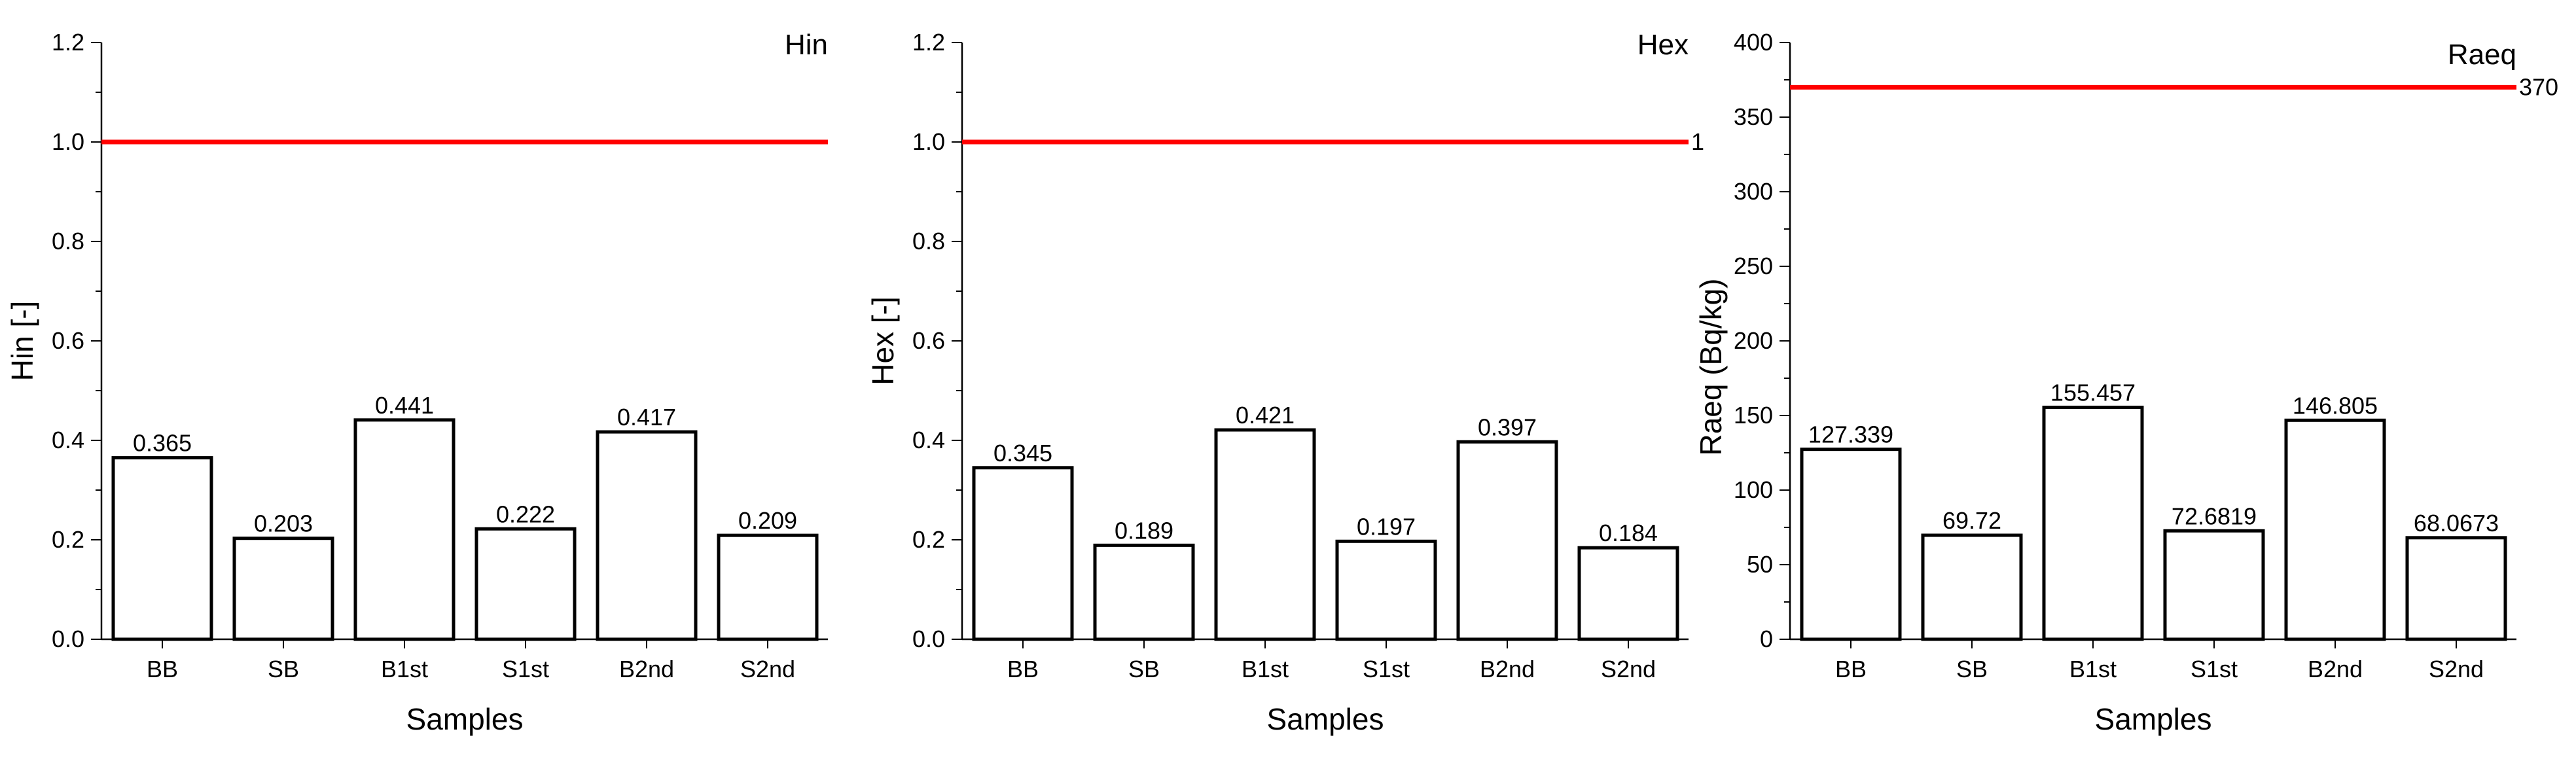 The width and height of the screenshot is (2576, 759). What do you see at coordinates (2482, 55) in the screenshot?
I see `panel-title: Raeq` at bounding box center [2482, 55].